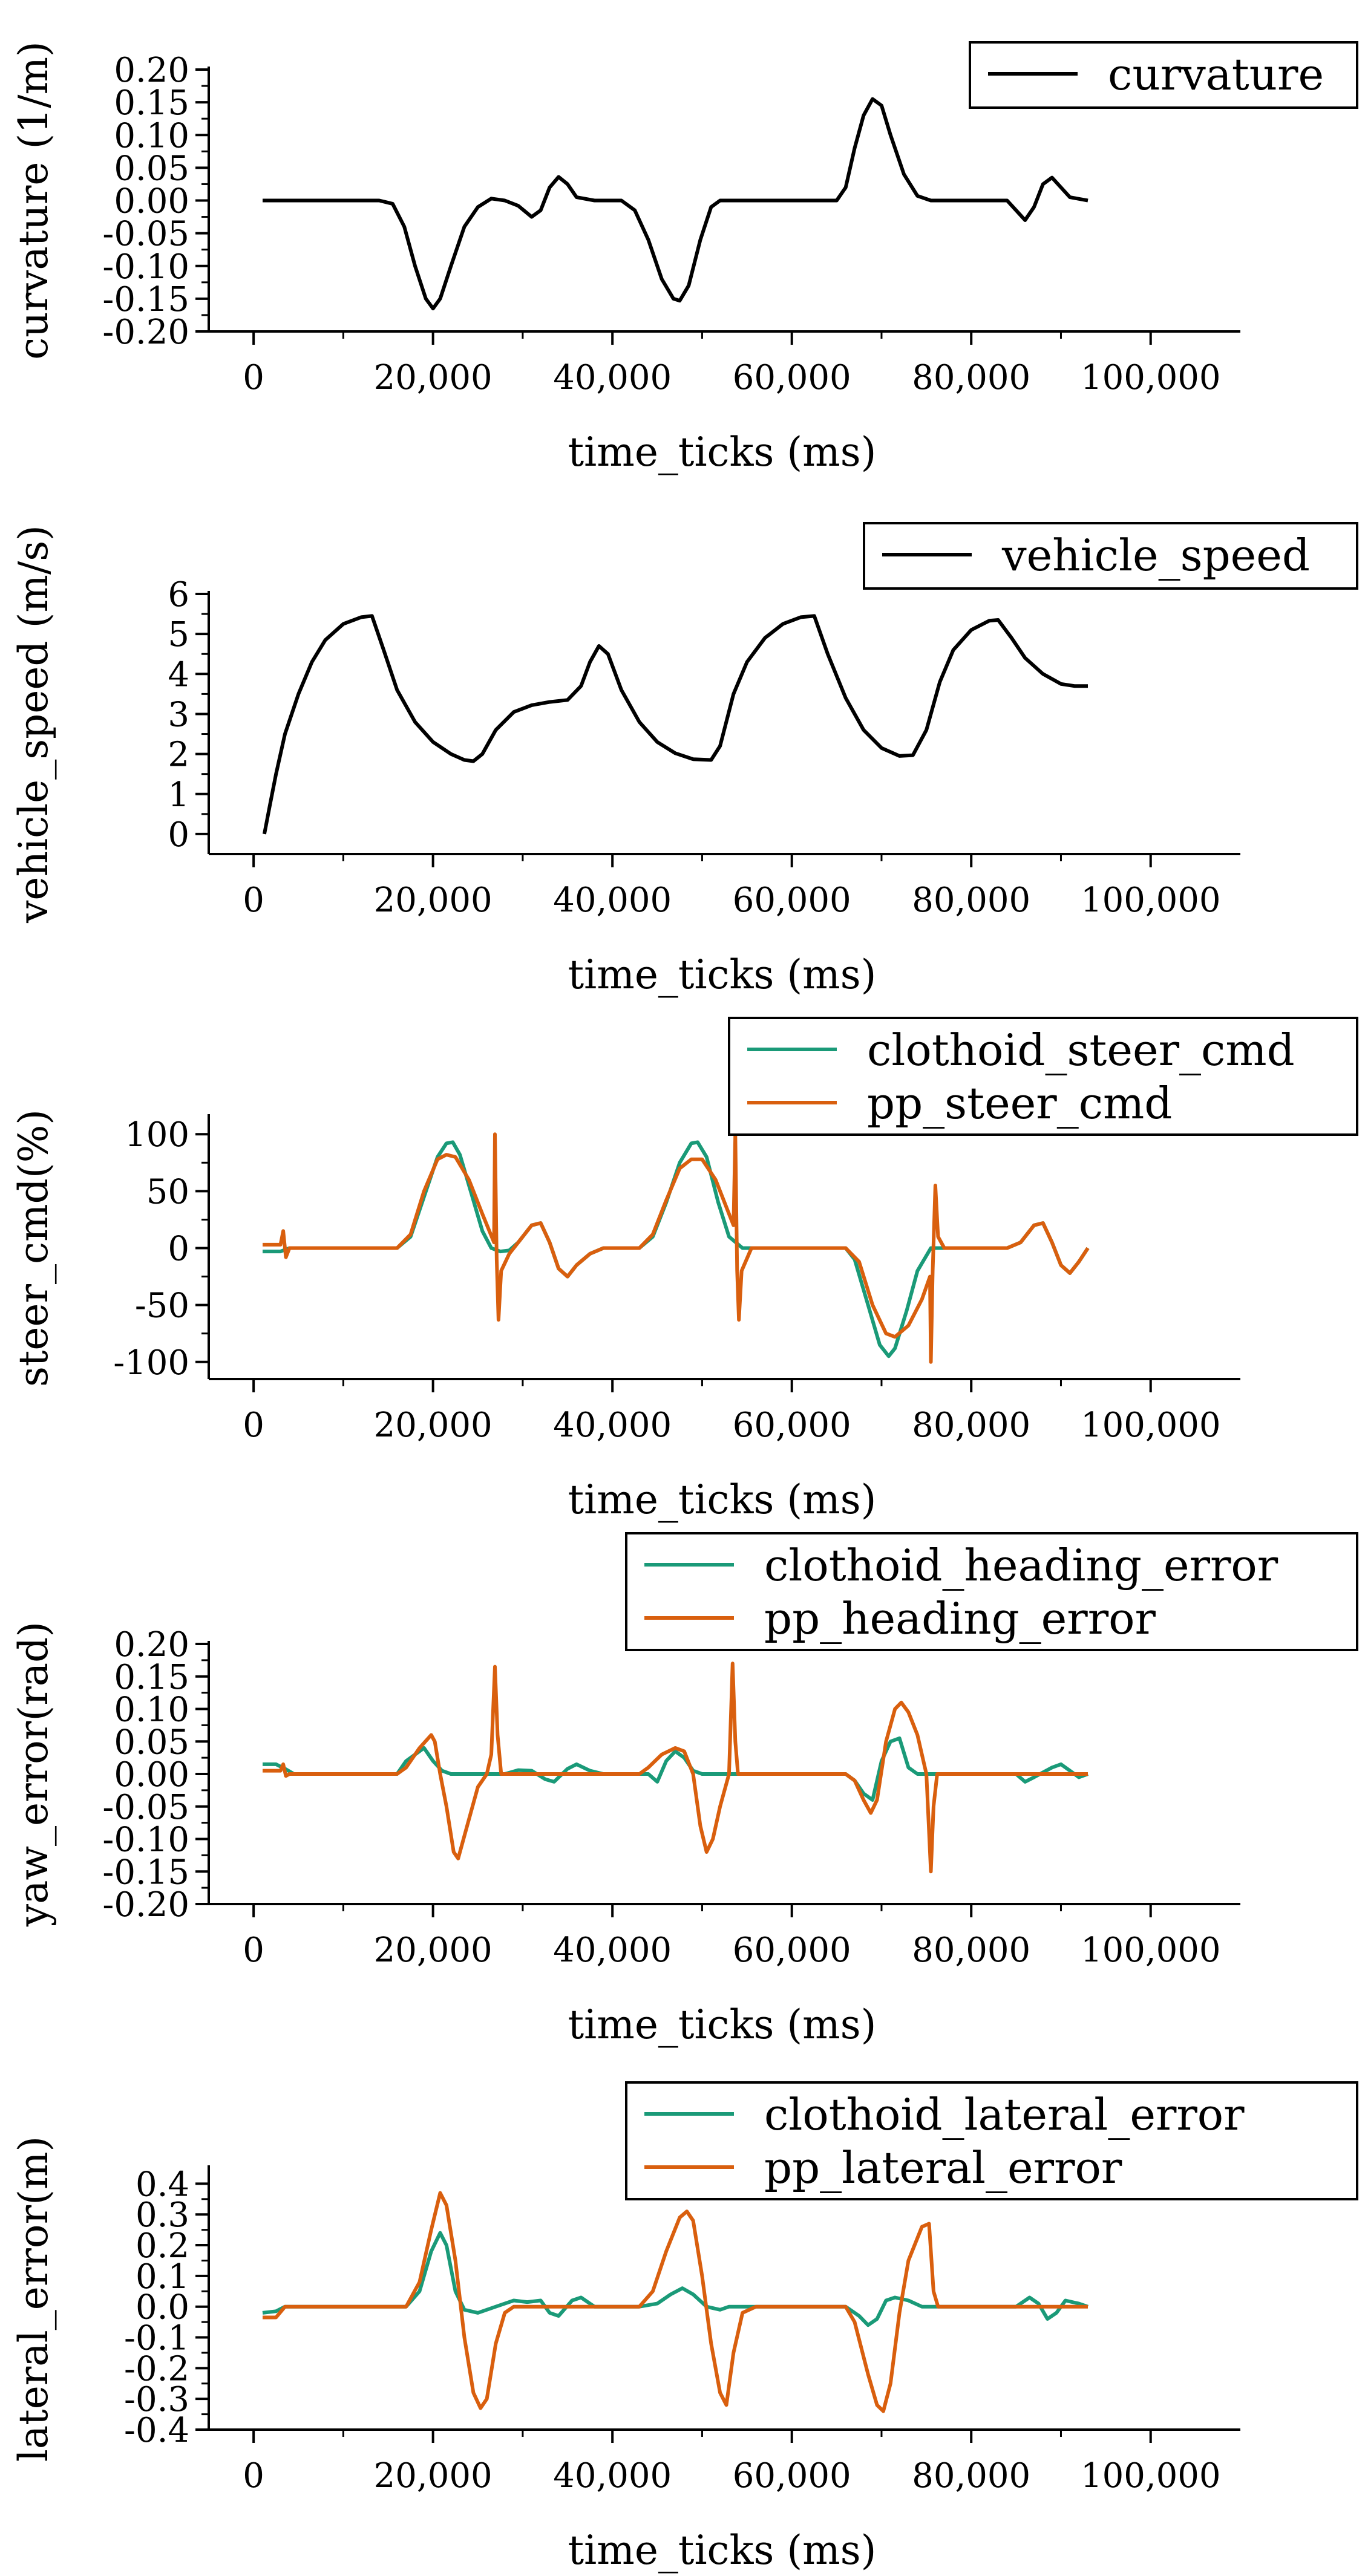 The width and height of the screenshot is (1365, 2576). Describe the element at coordinates (178, 714) in the screenshot. I see `y-tick-label: 3` at that location.